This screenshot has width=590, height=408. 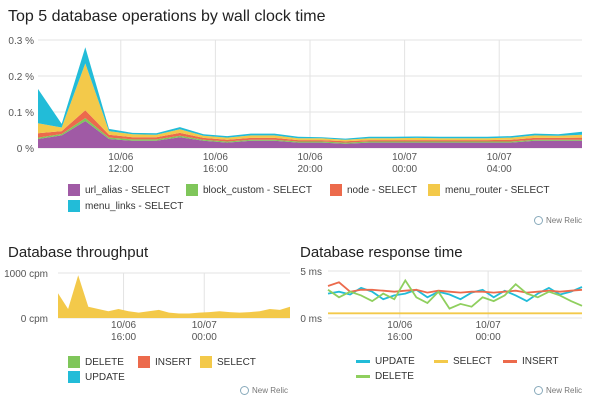 I want to click on y-tick-label: 1000 cpm, so click(x=26, y=274).